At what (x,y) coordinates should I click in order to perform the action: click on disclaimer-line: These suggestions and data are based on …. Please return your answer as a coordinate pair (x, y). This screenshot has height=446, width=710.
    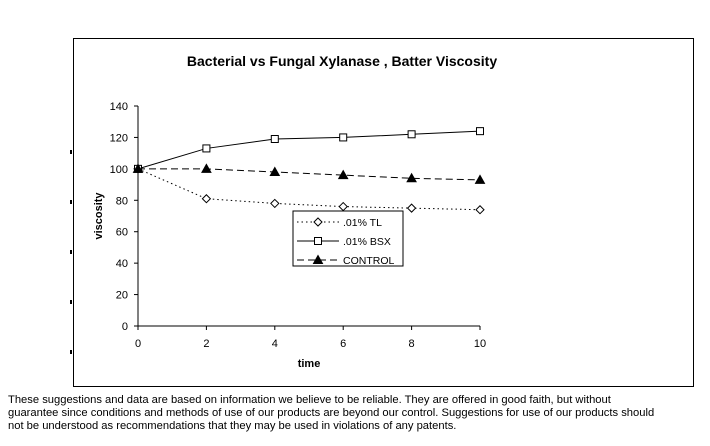
    Looking at the image, I should click on (309, 400).